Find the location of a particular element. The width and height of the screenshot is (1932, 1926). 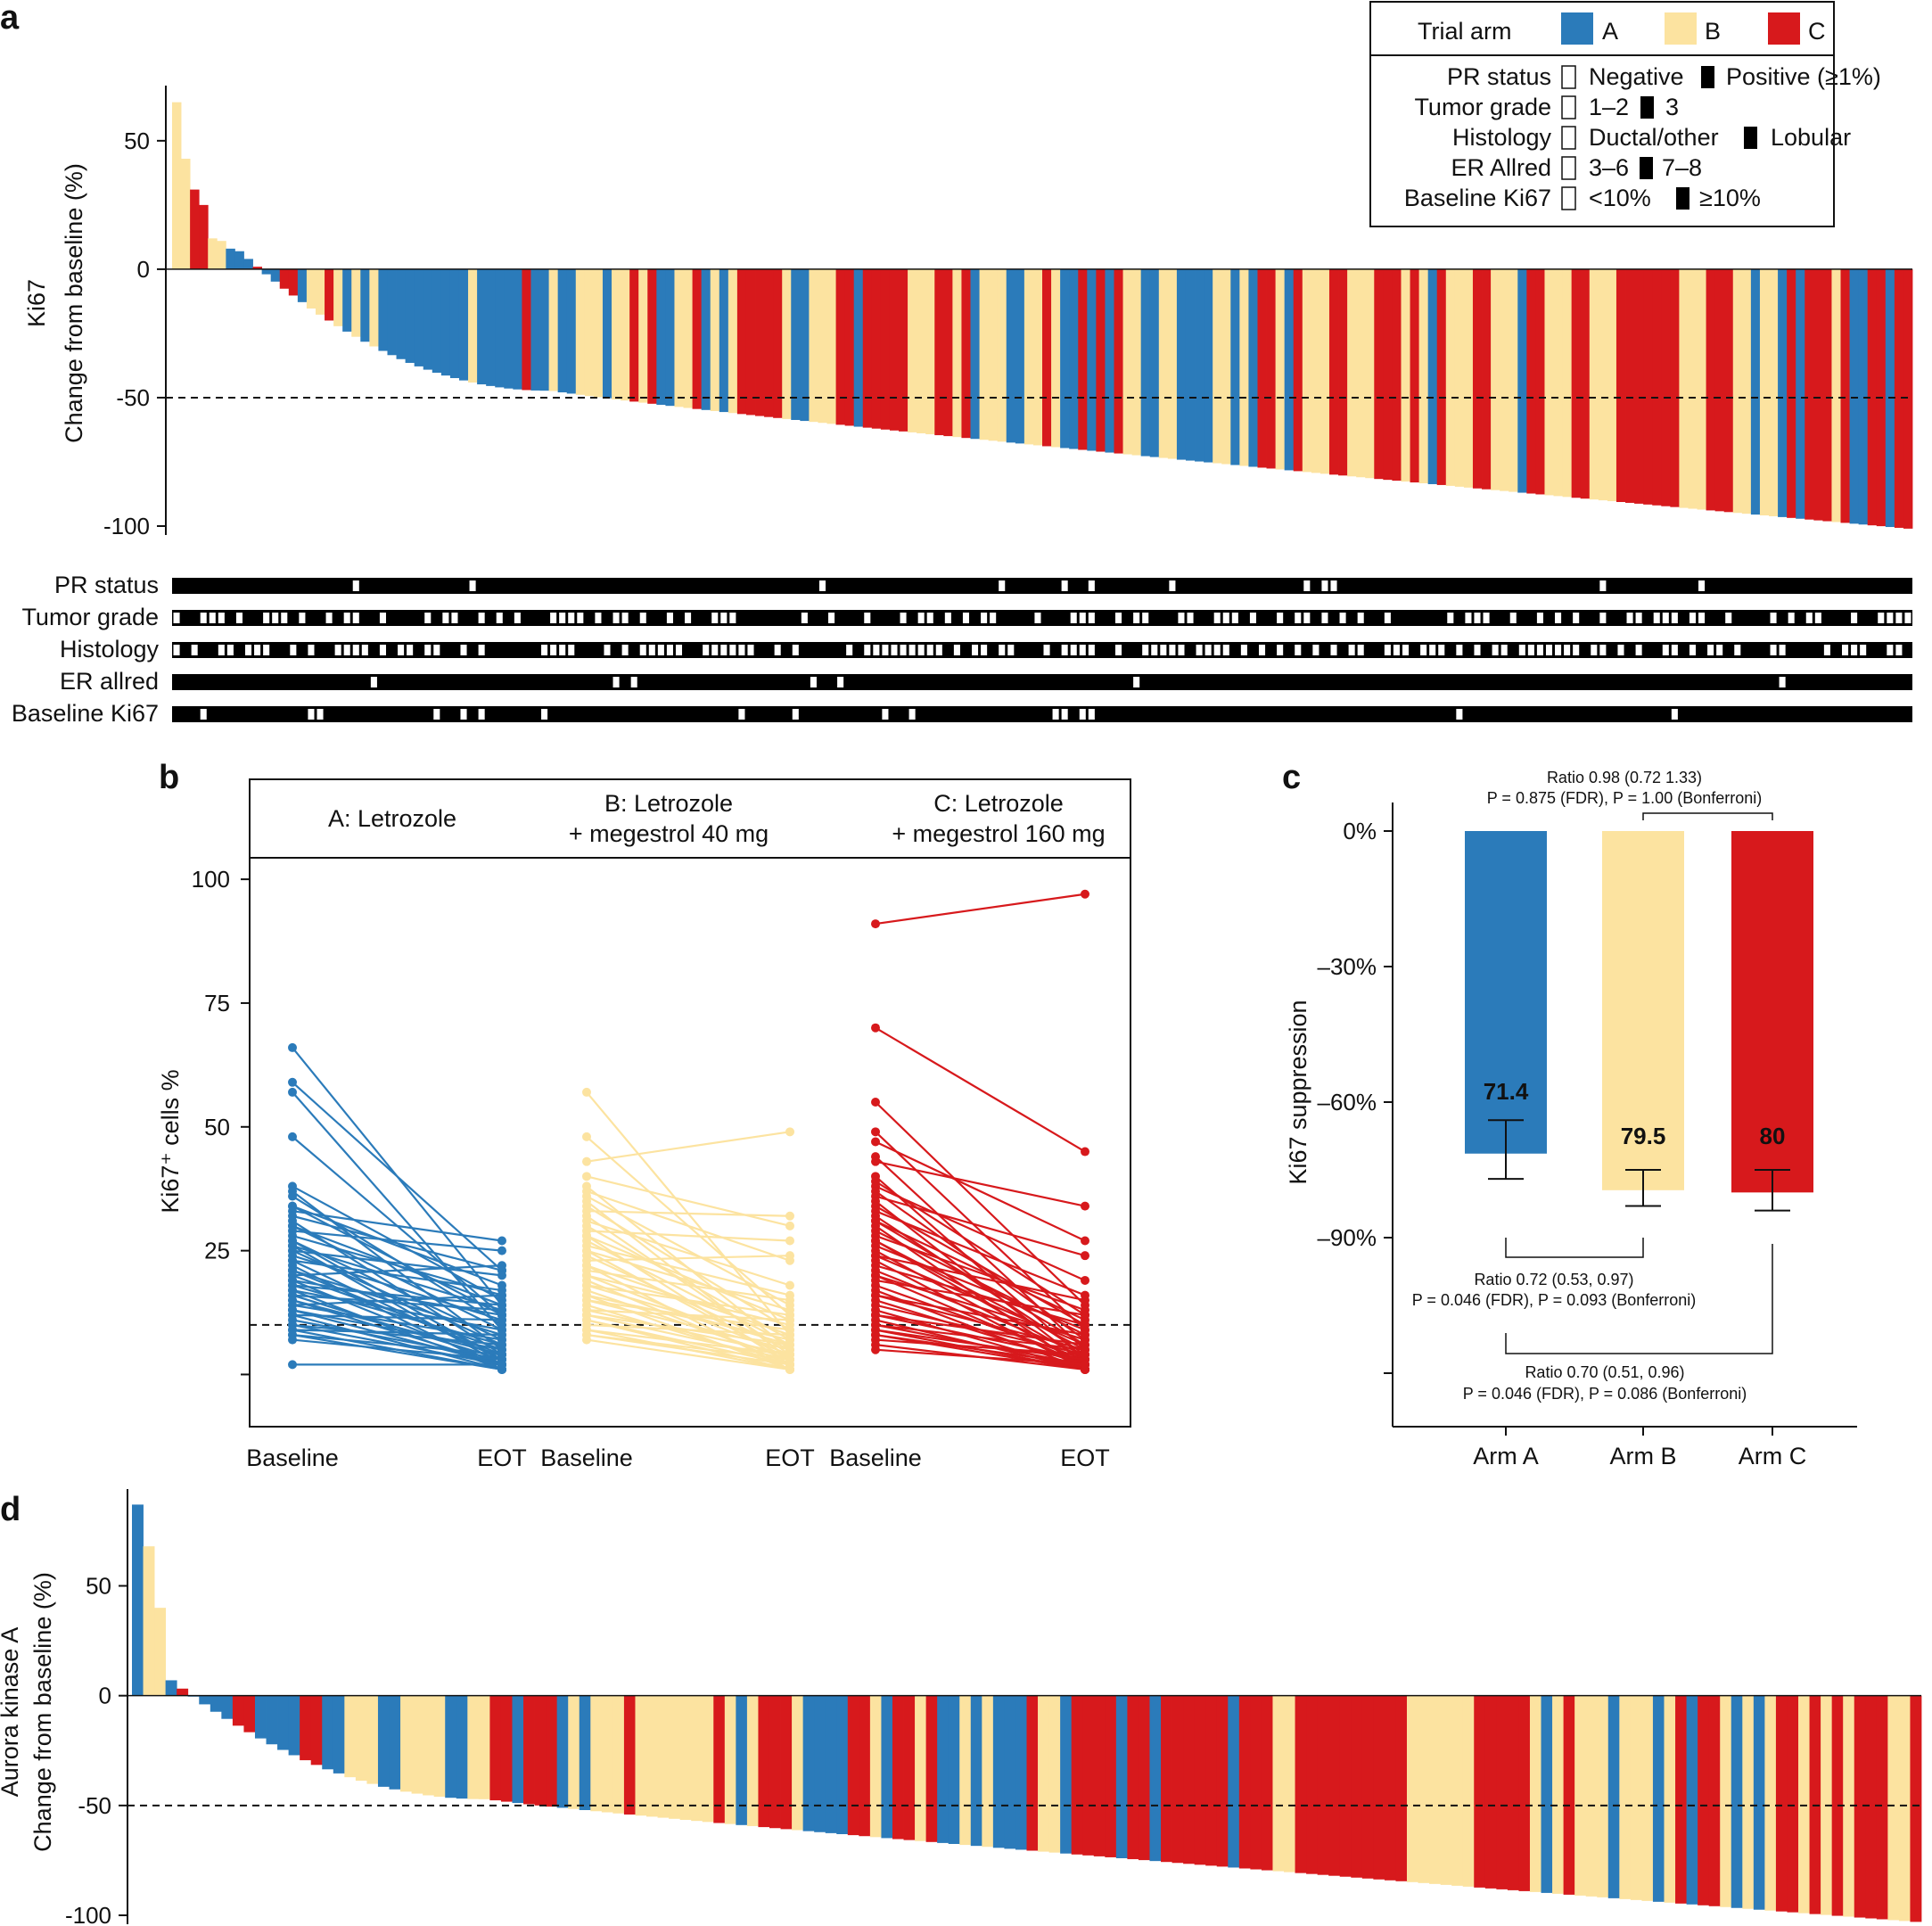

legend-swatch-b is located at coordinates (1681, 28).